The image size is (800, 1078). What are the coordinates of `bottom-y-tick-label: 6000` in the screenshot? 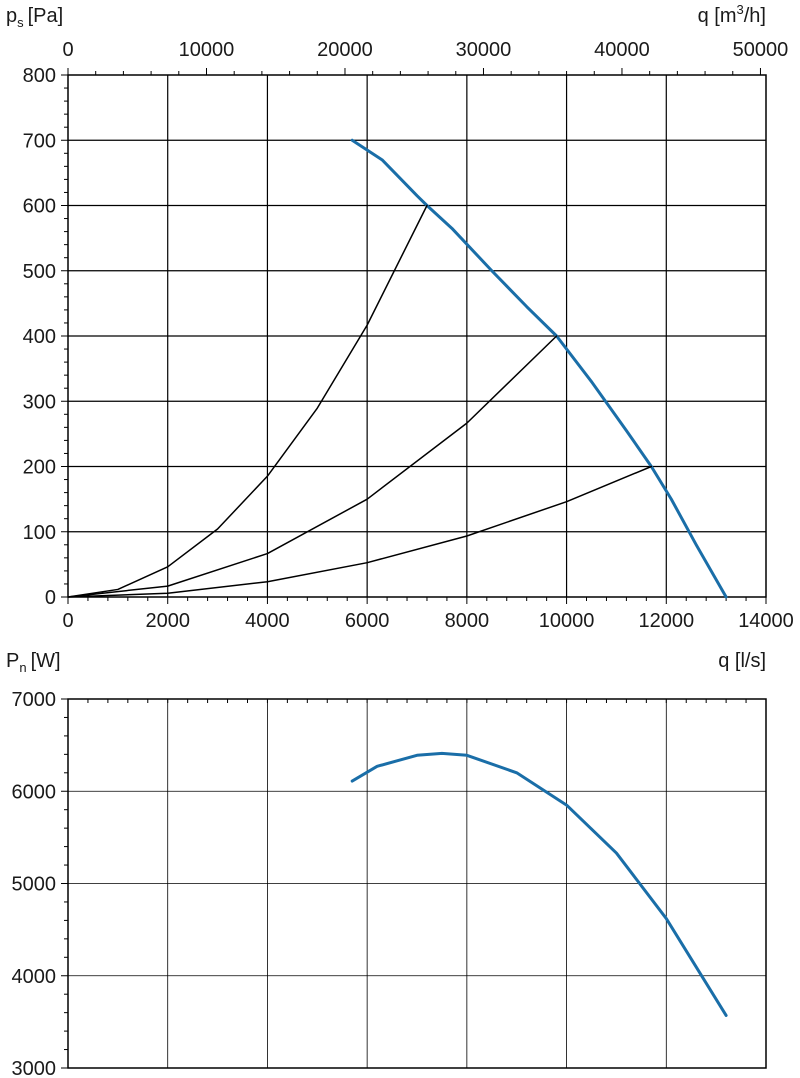 It's located at (34, 792).